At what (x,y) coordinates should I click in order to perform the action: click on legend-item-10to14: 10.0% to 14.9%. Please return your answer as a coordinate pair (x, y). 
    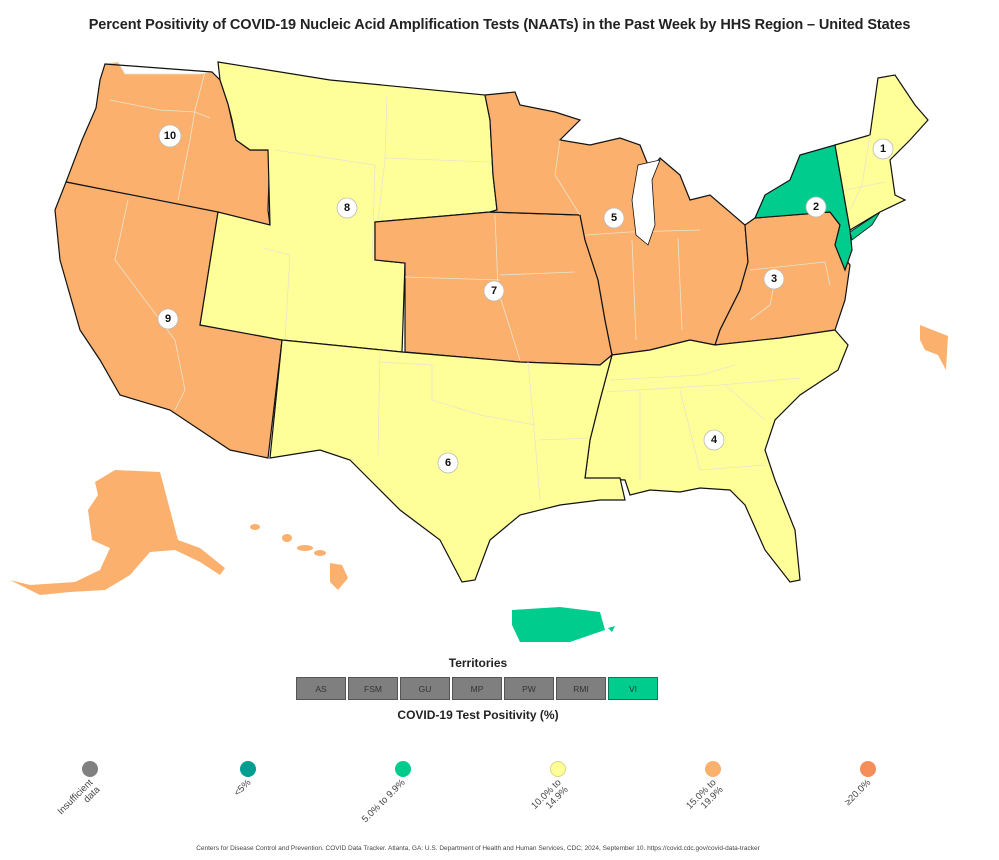
    Looking at the image, I should click on (549, 800).